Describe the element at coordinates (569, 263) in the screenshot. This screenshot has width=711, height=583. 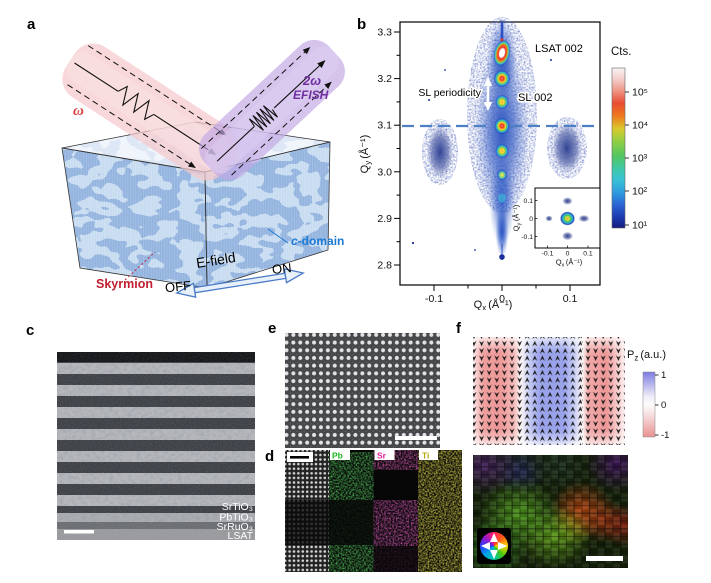
I see `inset-x-axis-title: Qx (Å⁻¹)` at that location.